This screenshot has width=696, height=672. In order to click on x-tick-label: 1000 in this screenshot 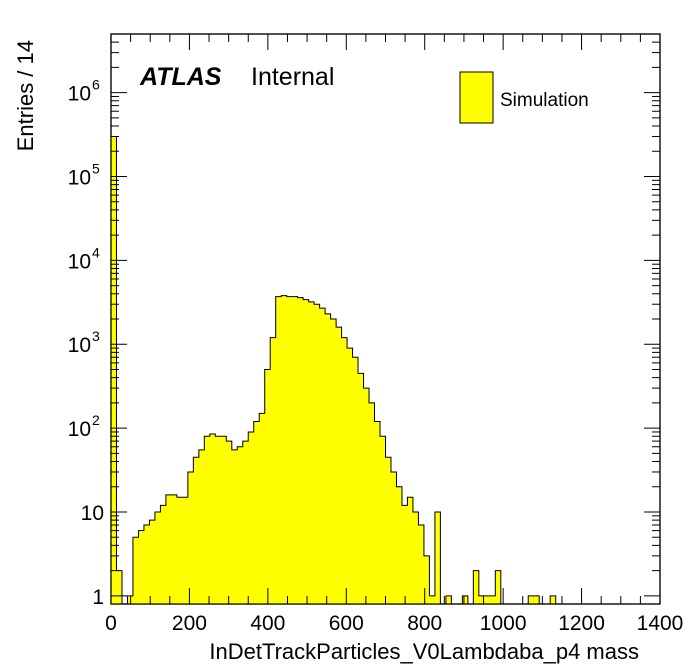, I will do `click(503, 623)`.